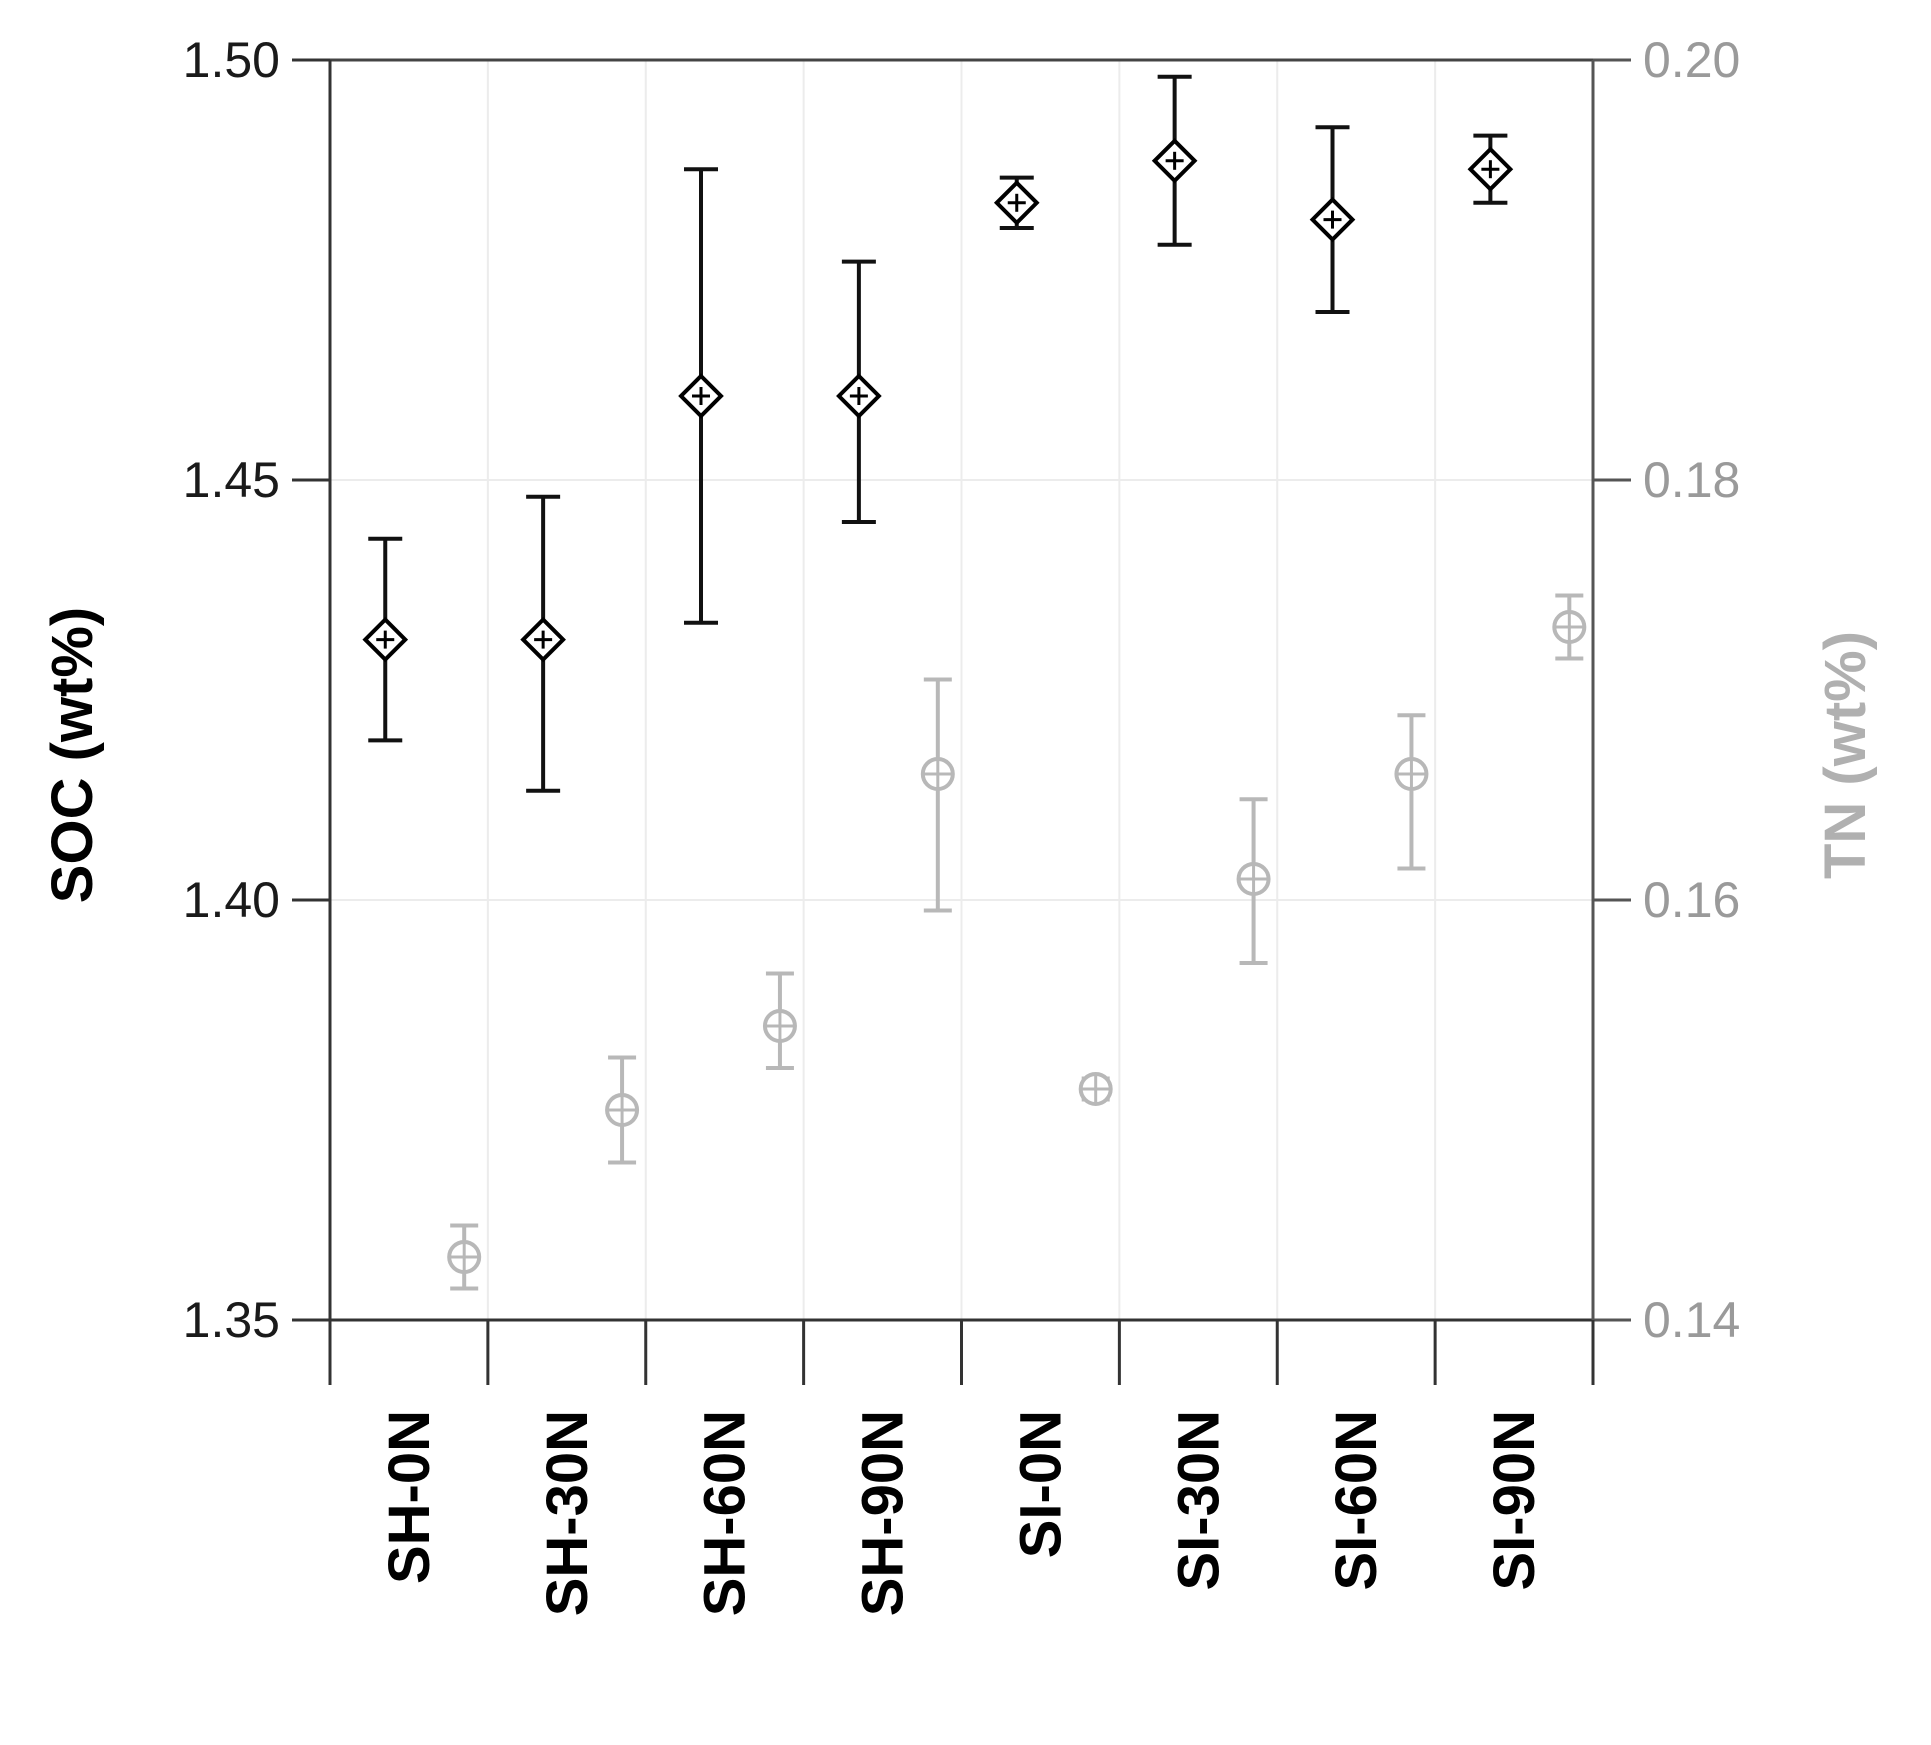  What do you see at coordinates (1845, 755) in the screenshot?
I see `right-axis-title: TN (wt%)` at bounding box center [1845, 755].